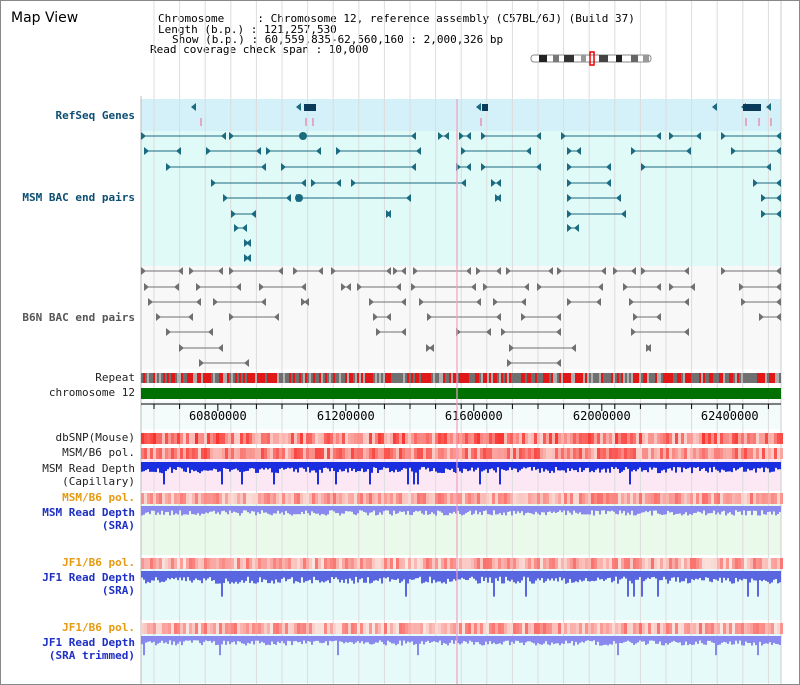 This screenshot has height=685, width=800. What do you see at coordinates (115, 377) in the screenshot?
I see `track-label-repeat: Repeat` at bounding box center [115, 377].